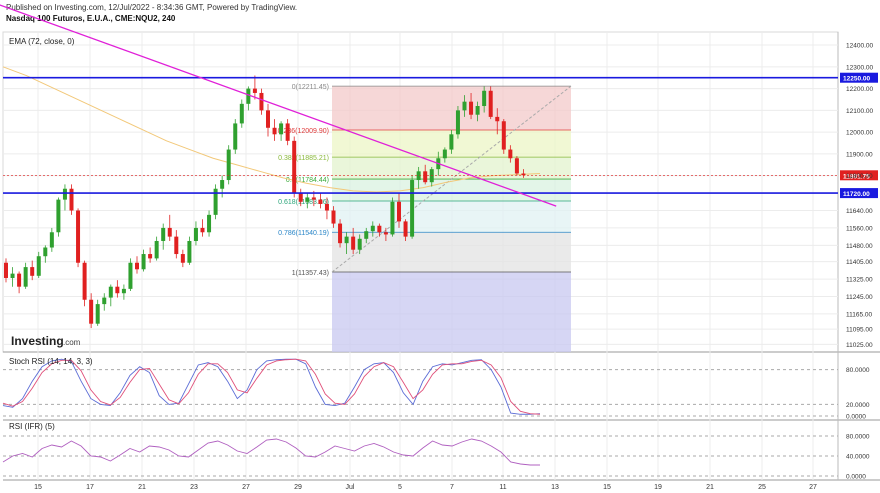 This screenshot has width=880, height=493. I want to click on ema-legend: EMA (72, close, 0), so click(42, 41).